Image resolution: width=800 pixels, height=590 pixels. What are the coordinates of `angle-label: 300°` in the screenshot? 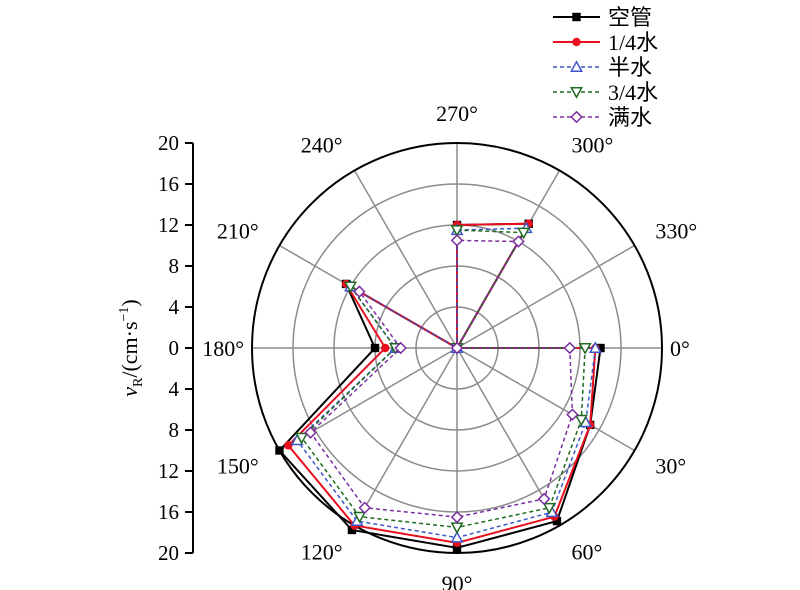 It's located at (593, 144).